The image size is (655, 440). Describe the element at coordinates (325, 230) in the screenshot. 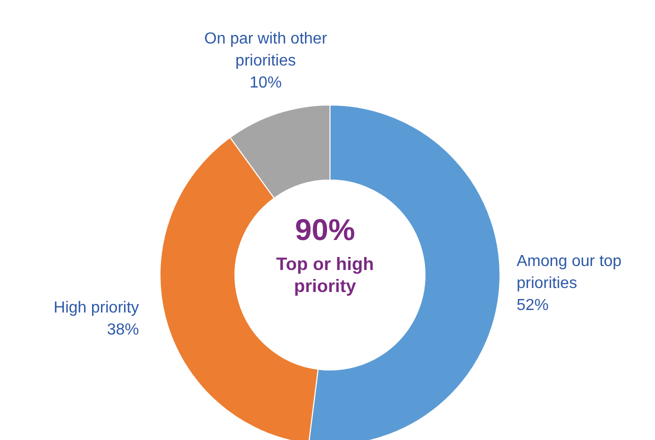

I see `text: 90%` at that location.